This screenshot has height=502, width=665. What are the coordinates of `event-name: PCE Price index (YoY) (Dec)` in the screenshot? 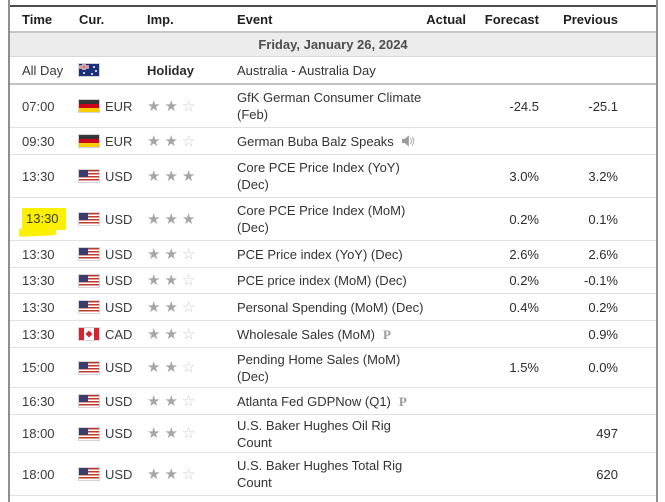 It's located at (320, 254).